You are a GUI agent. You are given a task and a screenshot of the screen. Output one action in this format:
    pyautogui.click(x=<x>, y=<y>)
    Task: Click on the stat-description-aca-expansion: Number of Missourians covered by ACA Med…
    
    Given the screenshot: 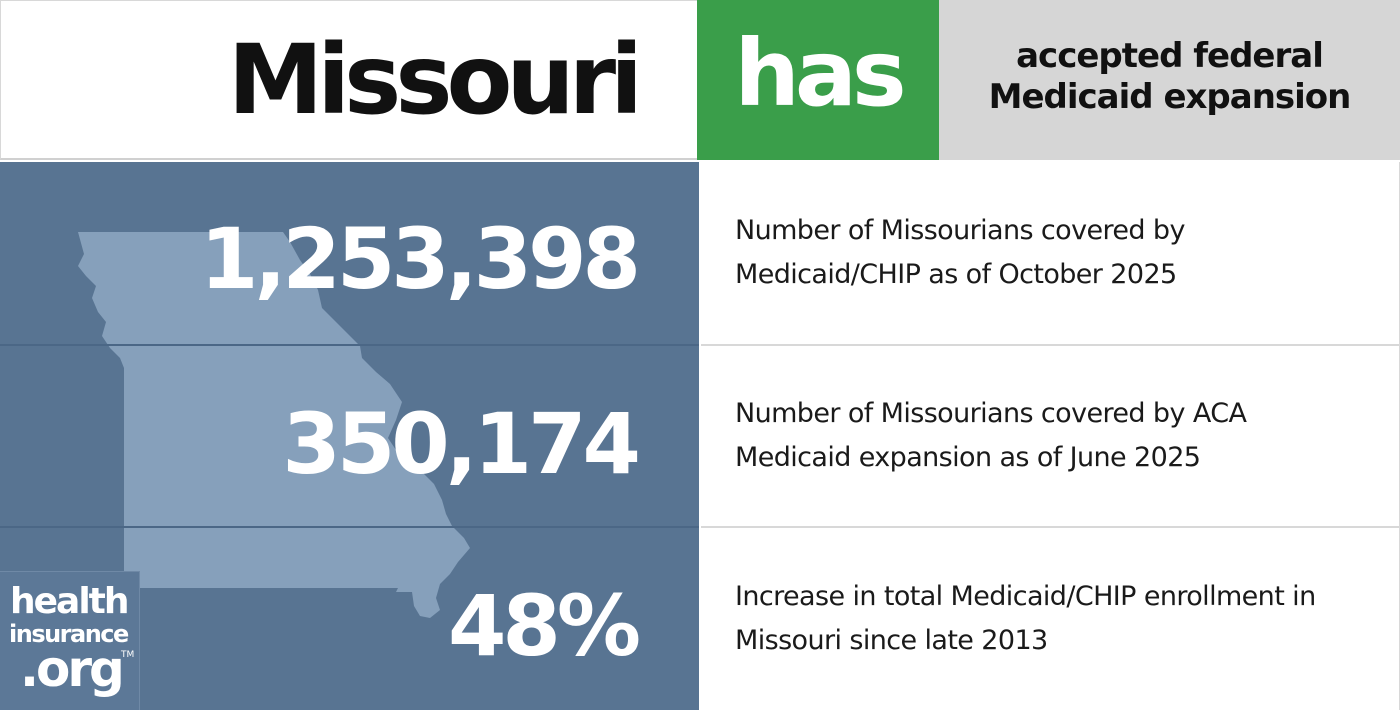 What is the action you would take?
    pyautogui.click(x=991, y=435)
    